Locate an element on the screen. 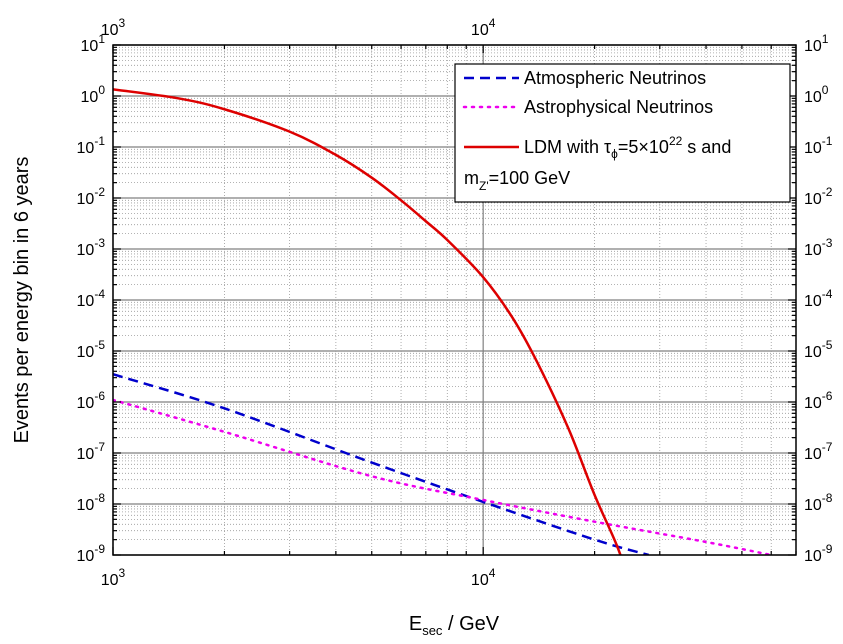  x-tick-label-bottom: 10⁴ is located at coordinates (483, 577).